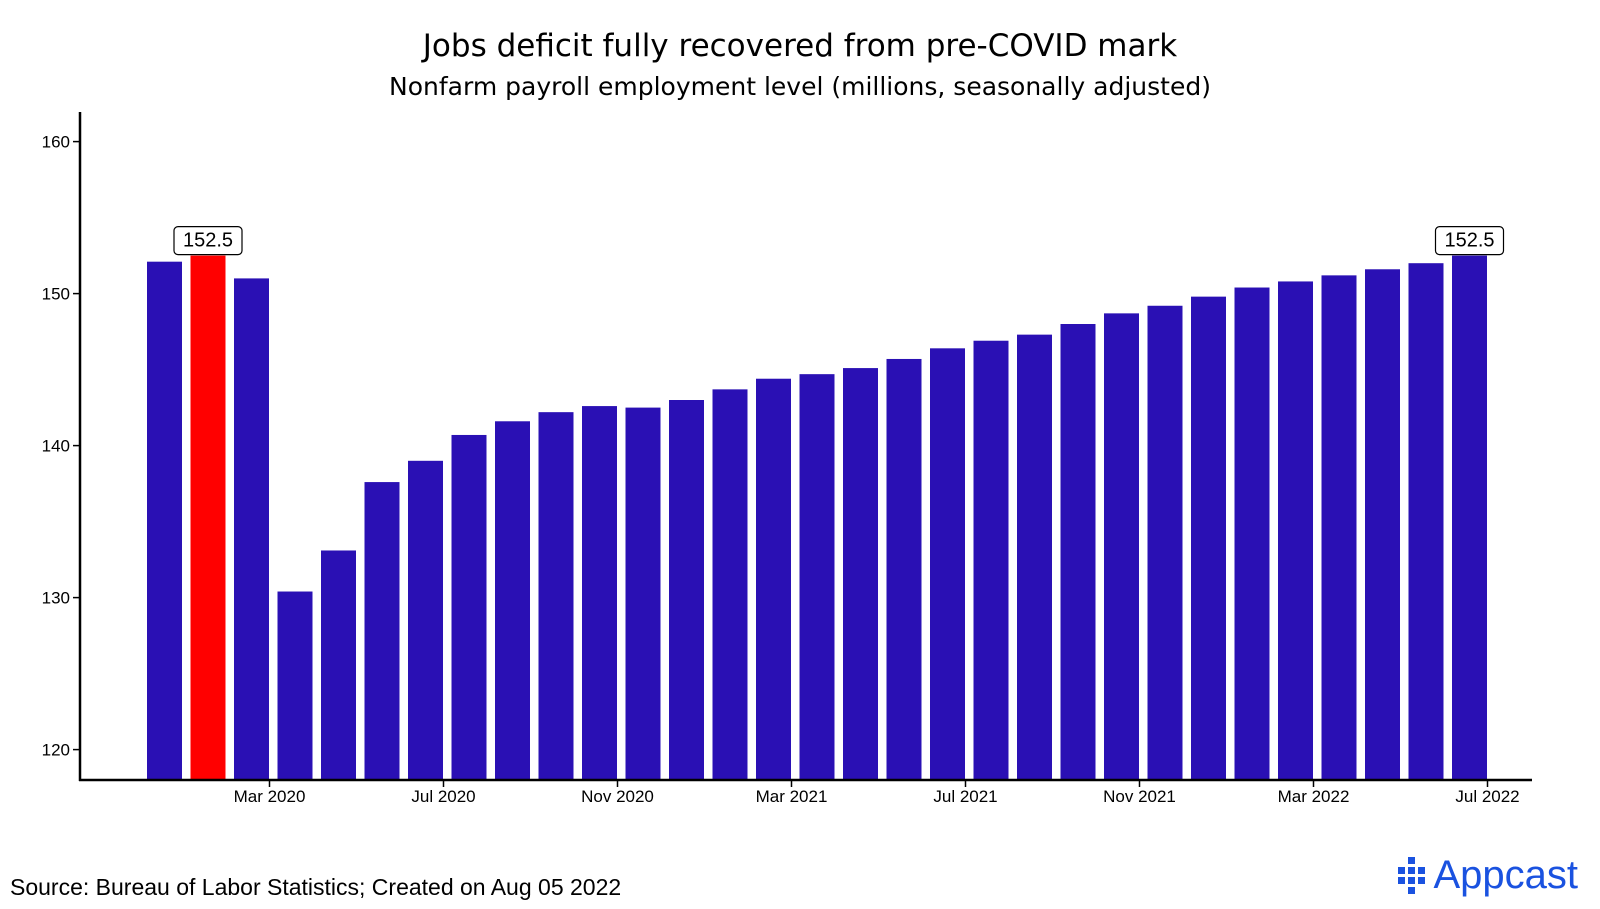 The height and width of the screenshot is (909, 1600). What do you see at coordinates (1139, 796) in the screenshot?
I see `x-tick-label: Nov 2021` at bounding box center [1139, 796].